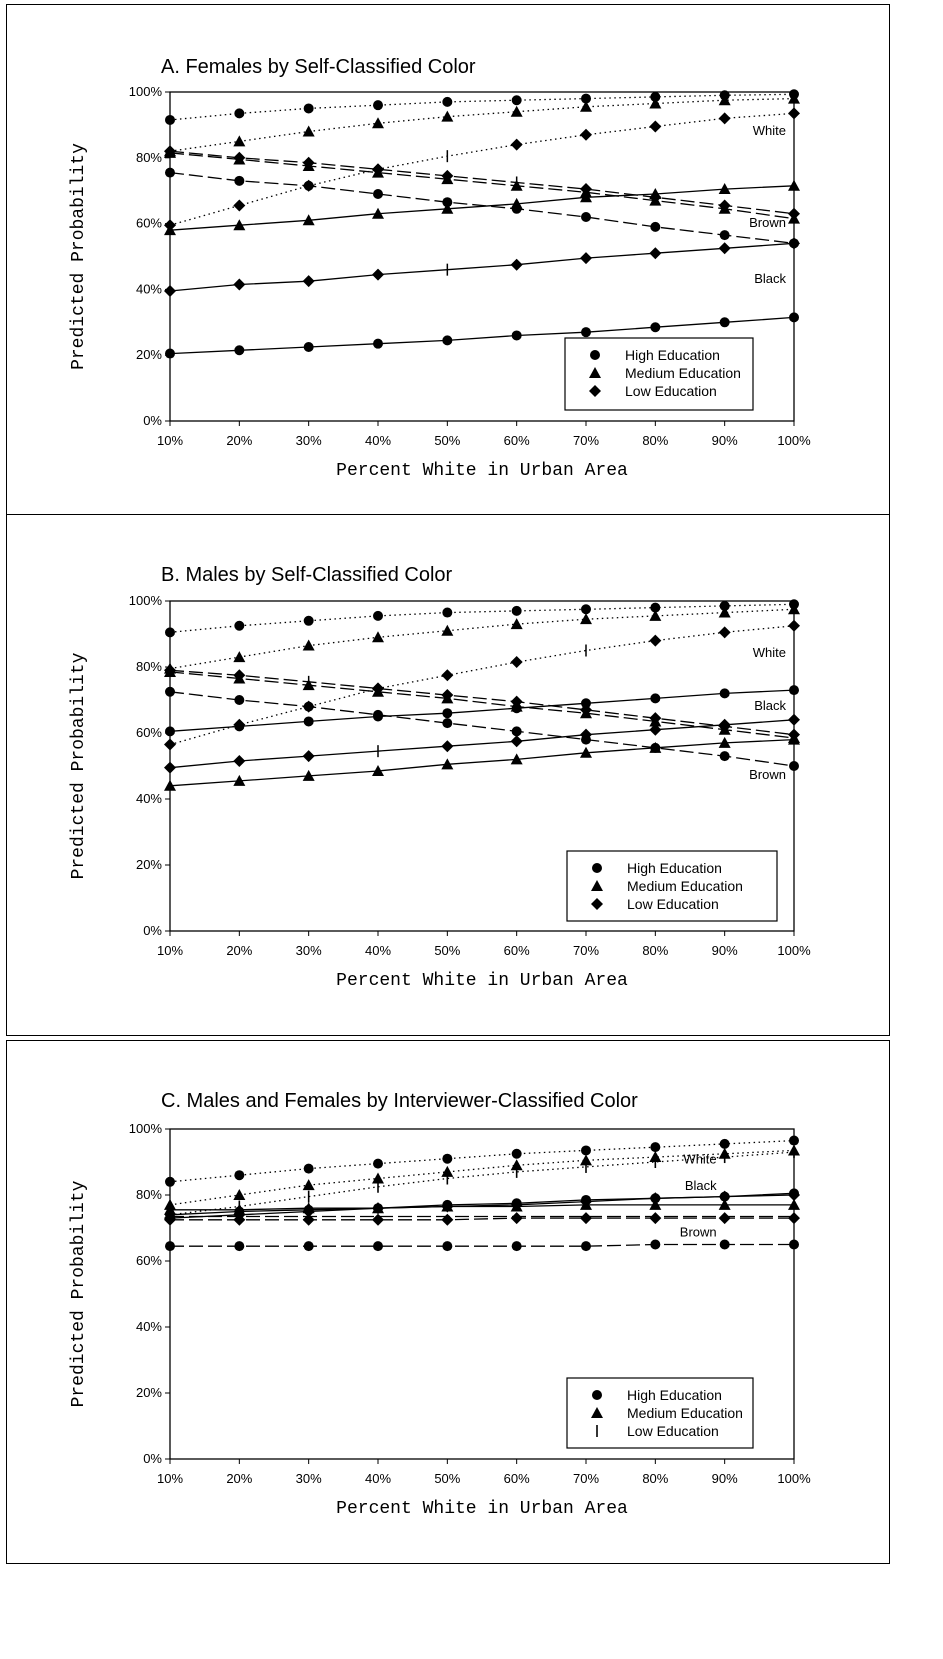 This screenshot has width=943, height=1659. What do you see at coordinates (482, 1161) in the screenshot?
I see `series-line-white-high` at bounding box center [482, 1161].